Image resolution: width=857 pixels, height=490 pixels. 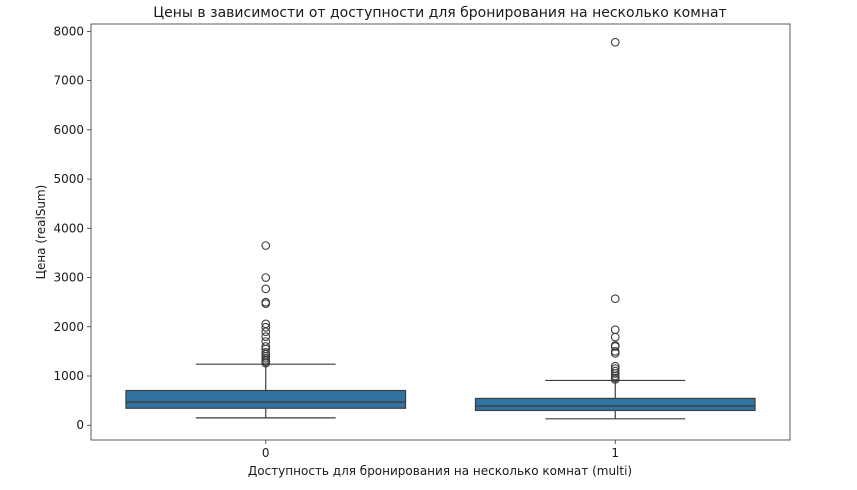 I want to click on y-tick-label: 4000, so click(x=68, y=228).